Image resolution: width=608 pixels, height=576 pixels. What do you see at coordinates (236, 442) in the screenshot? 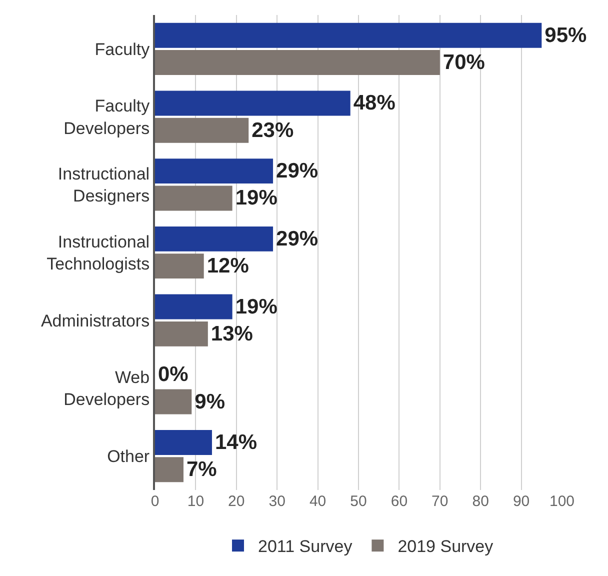
I see `data-label: 14%` at bounding box center [236, 442].